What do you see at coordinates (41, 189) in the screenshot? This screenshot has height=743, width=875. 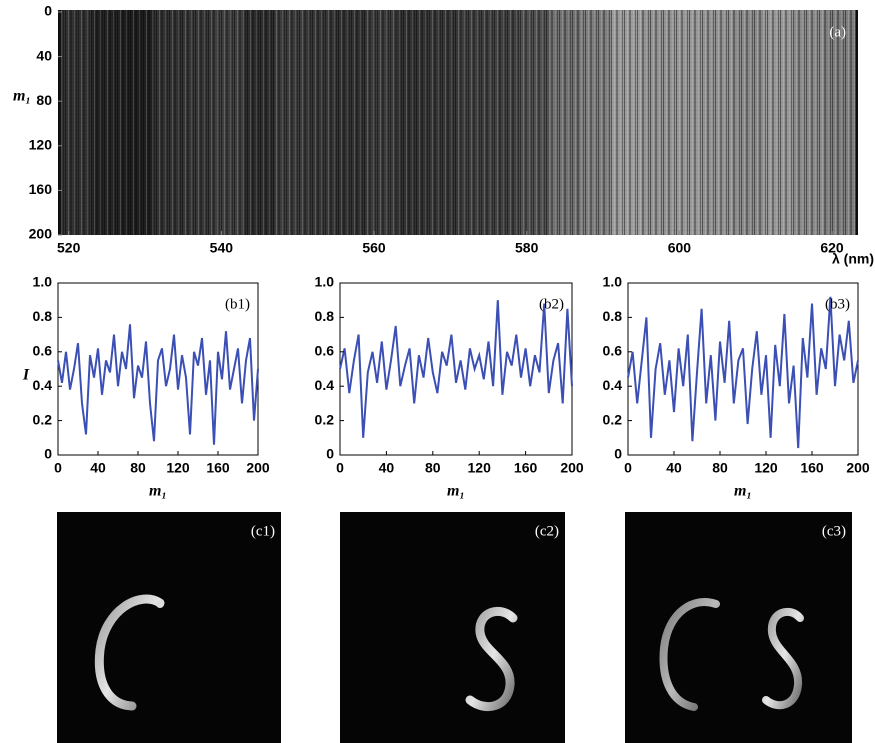 I see `y-tick-label: 160` at bounding box center [41, 189].